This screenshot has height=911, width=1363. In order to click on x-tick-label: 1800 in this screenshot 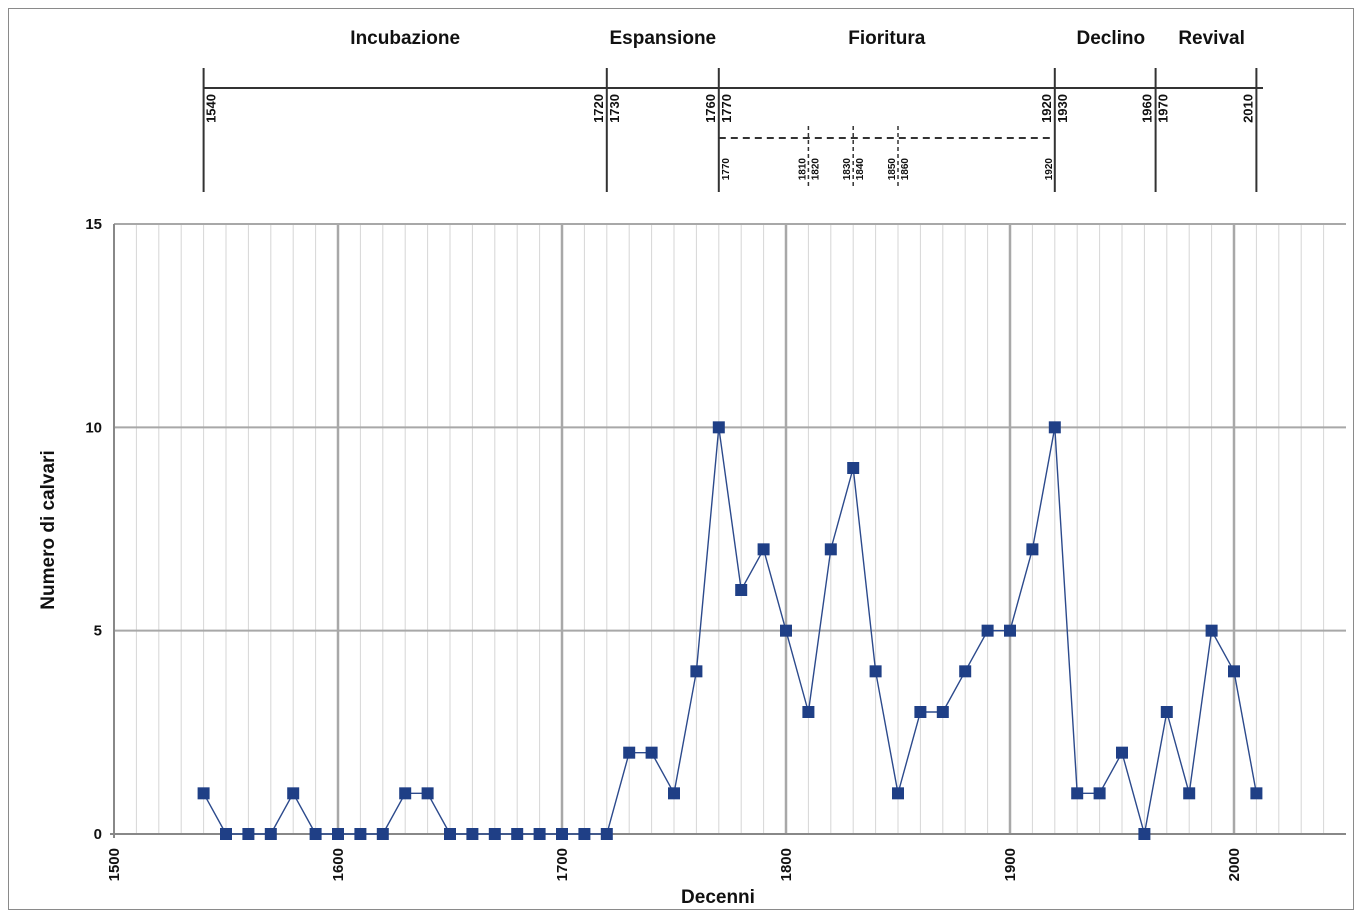, I will do `click(786, 864)`.